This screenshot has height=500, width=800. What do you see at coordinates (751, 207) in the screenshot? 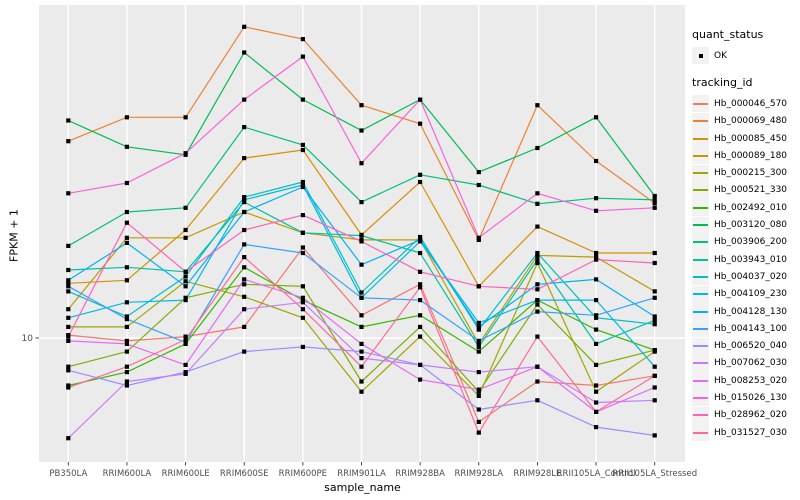
I see `legend-entry-label: Hb_002492_010` at bounding box center [751, 207].